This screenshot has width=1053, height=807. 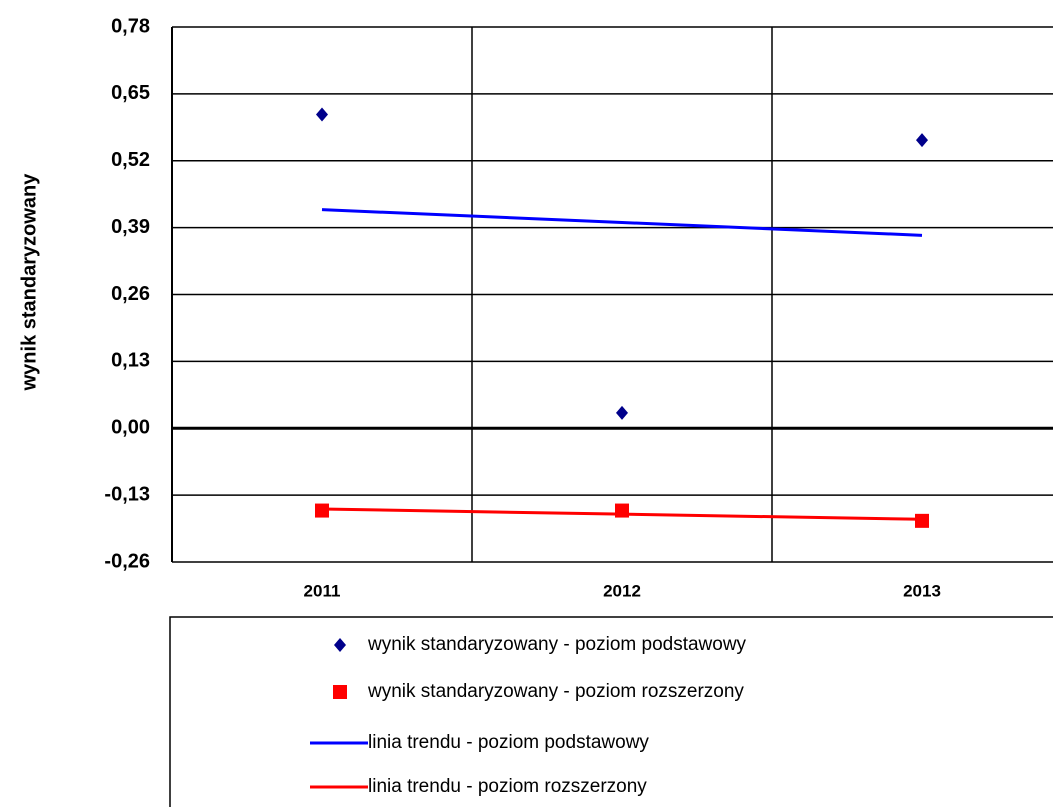 What do you see at coordinates (322, 590) in the screenshot?
I see `x-tick-label: 2011` at bounding box center [322, 590].